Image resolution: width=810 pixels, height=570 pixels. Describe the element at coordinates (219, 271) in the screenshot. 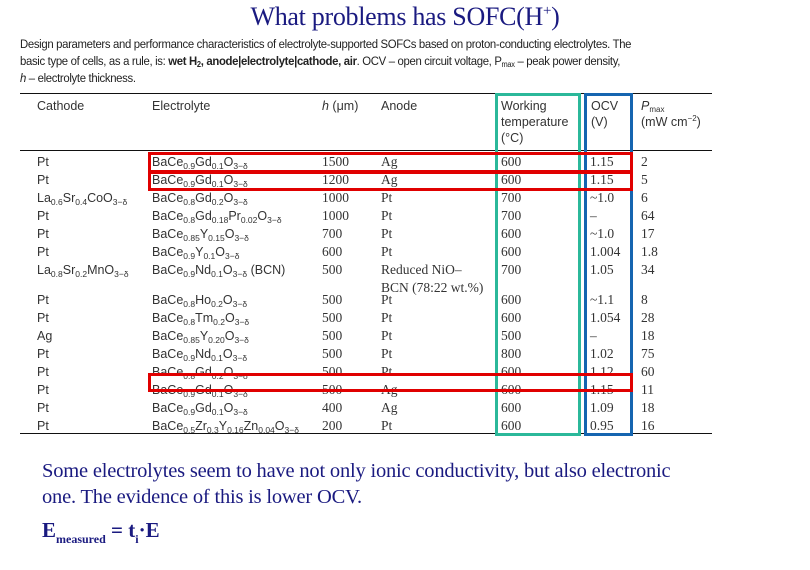

I see `cell-electrolyte: BaCe0.9Nd0.1O3−δ (BCN)` at that location.